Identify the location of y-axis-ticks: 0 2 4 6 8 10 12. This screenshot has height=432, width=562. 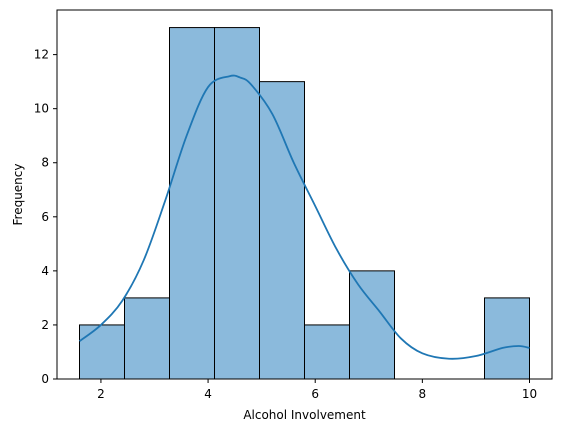
(45, 217).